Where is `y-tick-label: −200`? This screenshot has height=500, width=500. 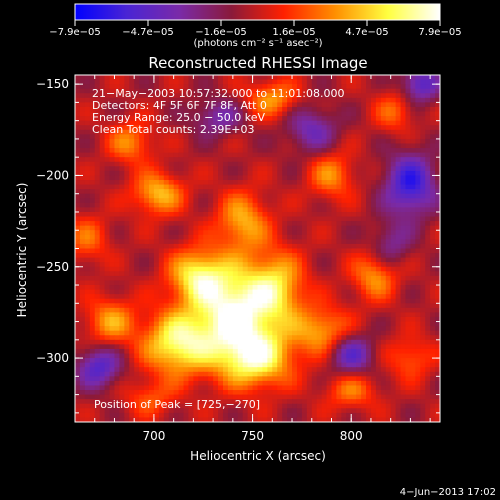
y-tick-label: −200 is located at coordinates (52, 175).